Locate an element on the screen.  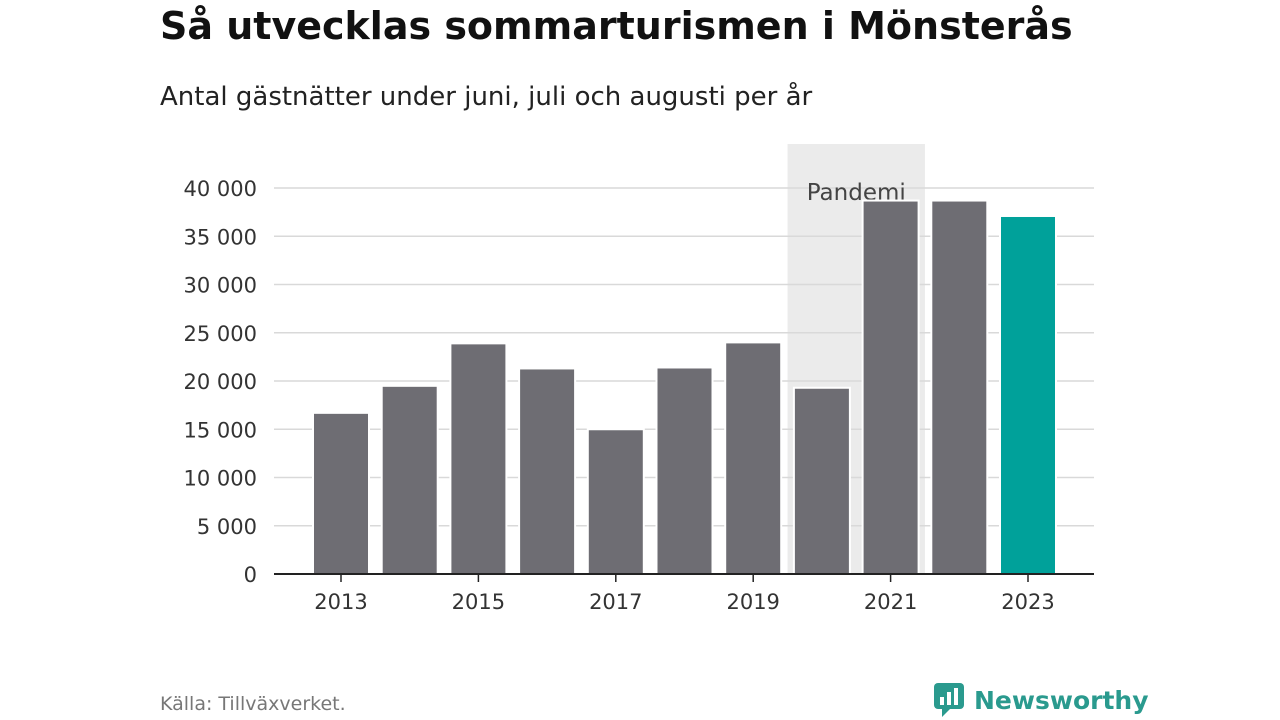
newsworthy-logo: Newsworthy is located at coordinates (1041, 700).